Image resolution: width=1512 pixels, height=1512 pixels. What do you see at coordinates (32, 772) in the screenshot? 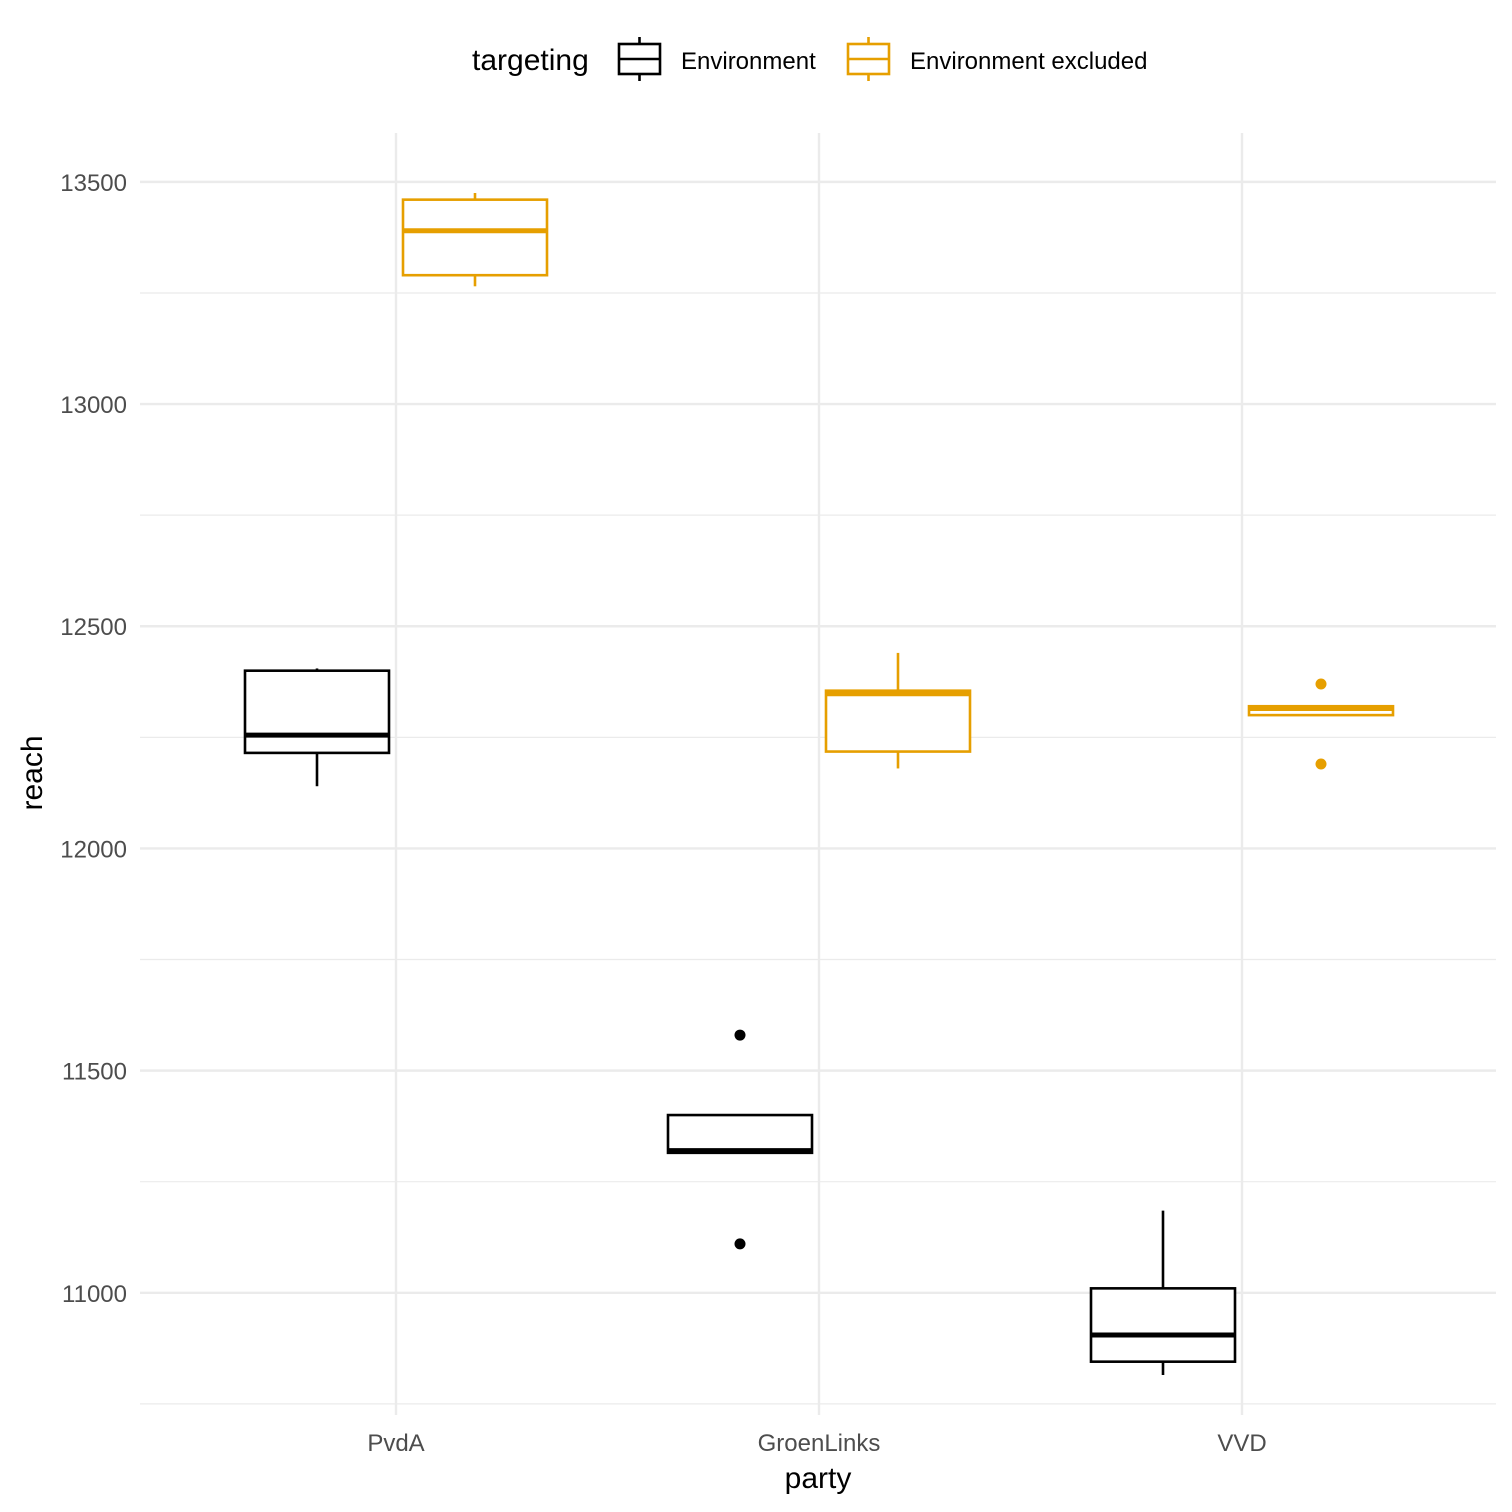
I see `y-axis-title: reach` at bounding box center [32, 772].